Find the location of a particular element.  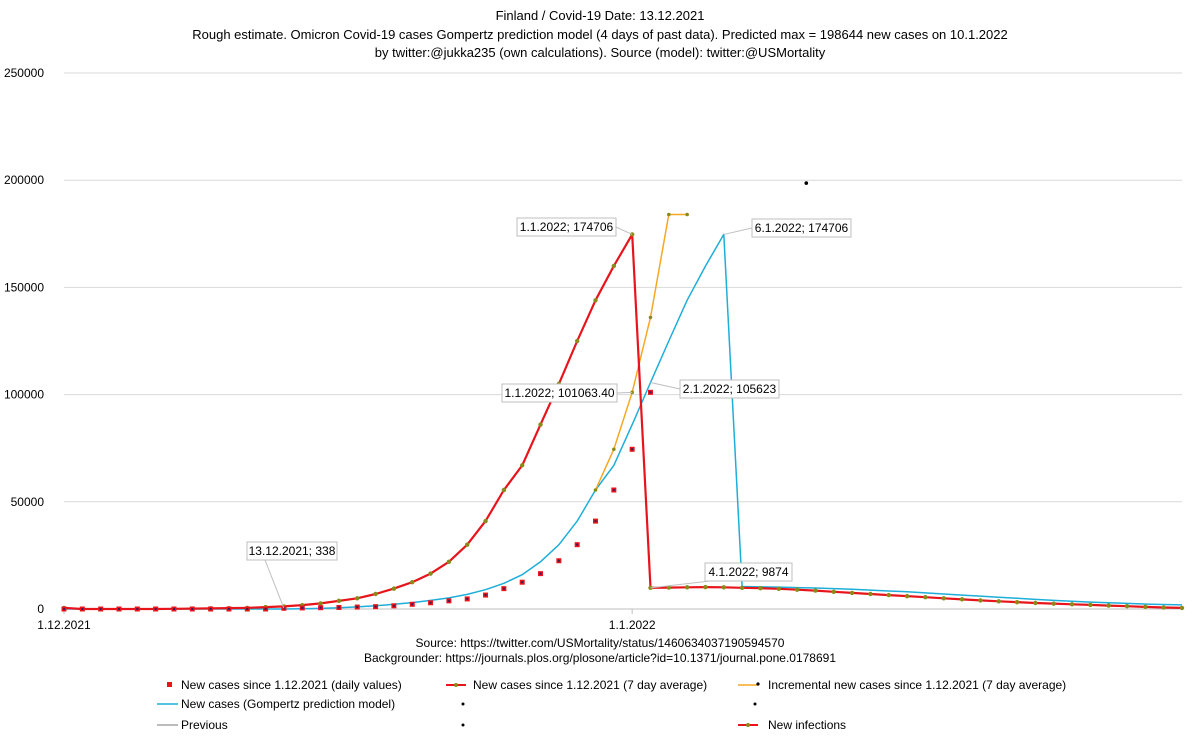

legend-entry-8: New infections is located at coordinates (792, 725).